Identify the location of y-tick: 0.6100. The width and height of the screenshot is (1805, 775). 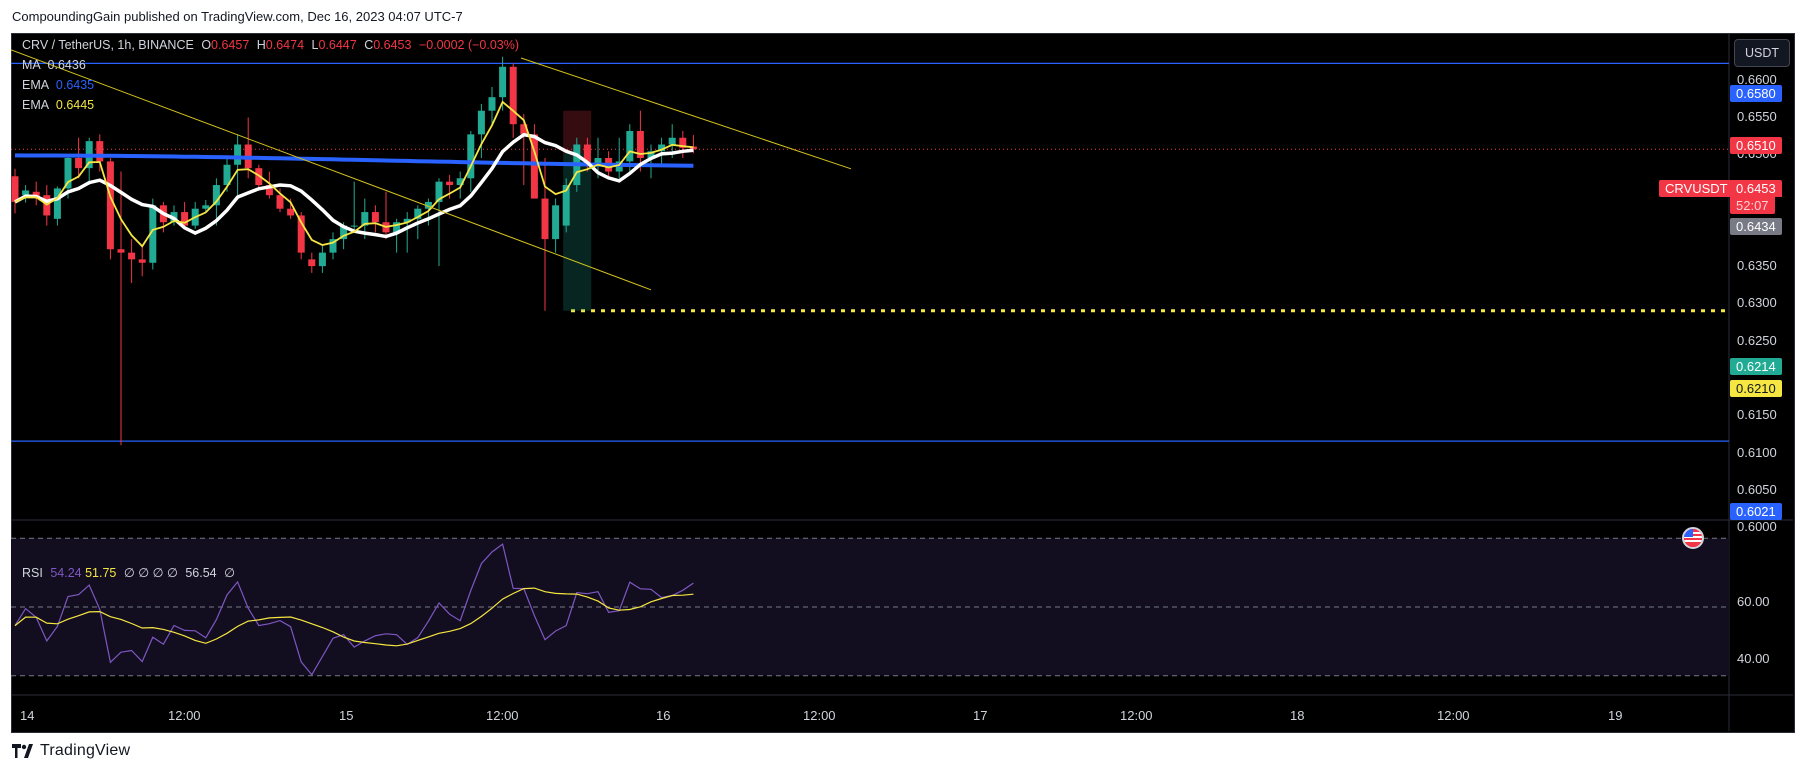
(1757, 452).